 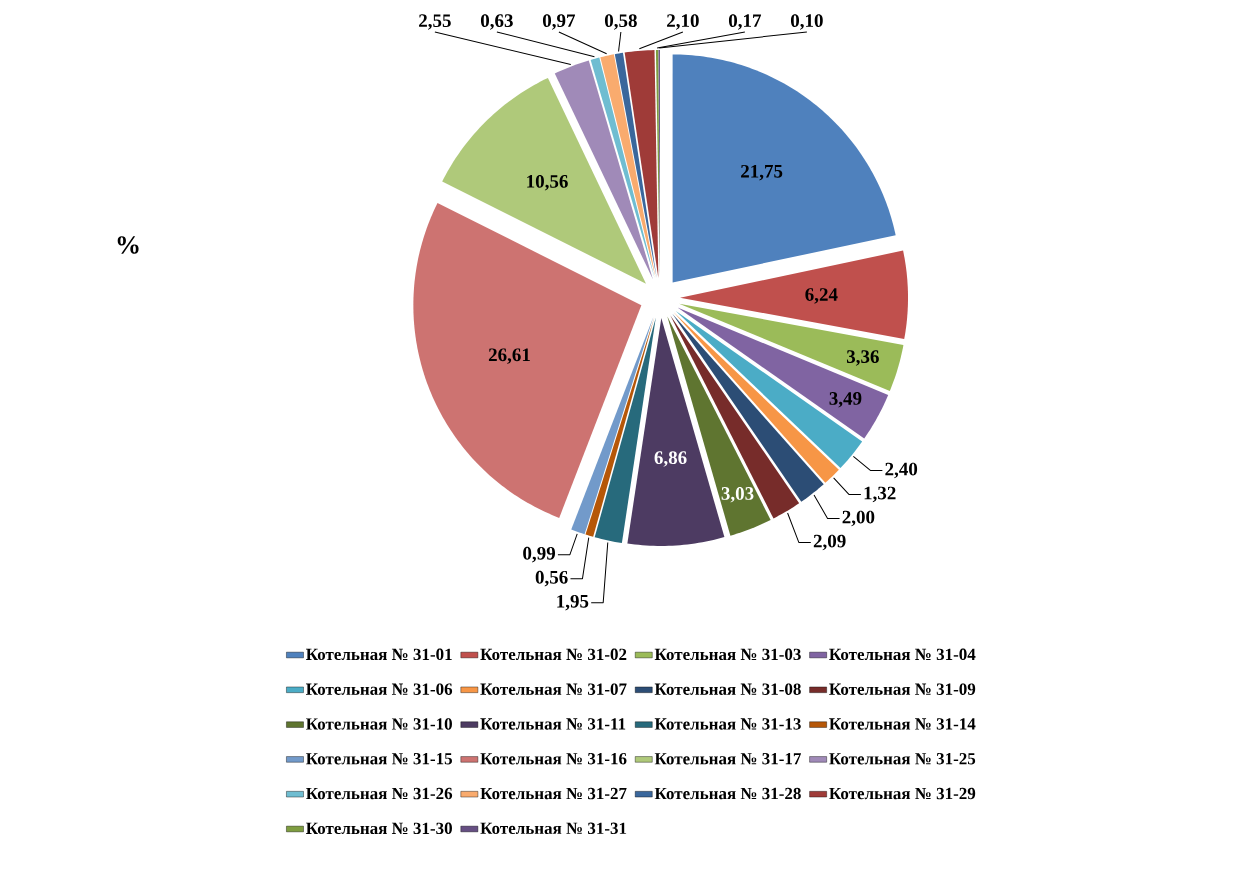 What do you see at coordinates (762, 172) in the screenshot?
I see `data-label: 21,75` at bounding box center [762, 172].